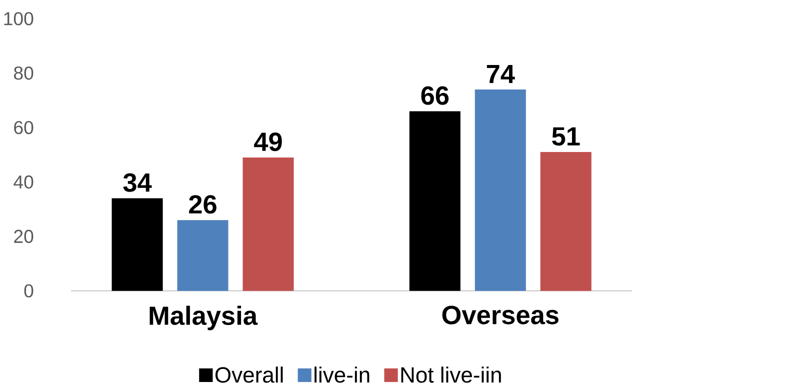 The image size is (787, 392). I want to click on data-label: 51, so click(566, 136).